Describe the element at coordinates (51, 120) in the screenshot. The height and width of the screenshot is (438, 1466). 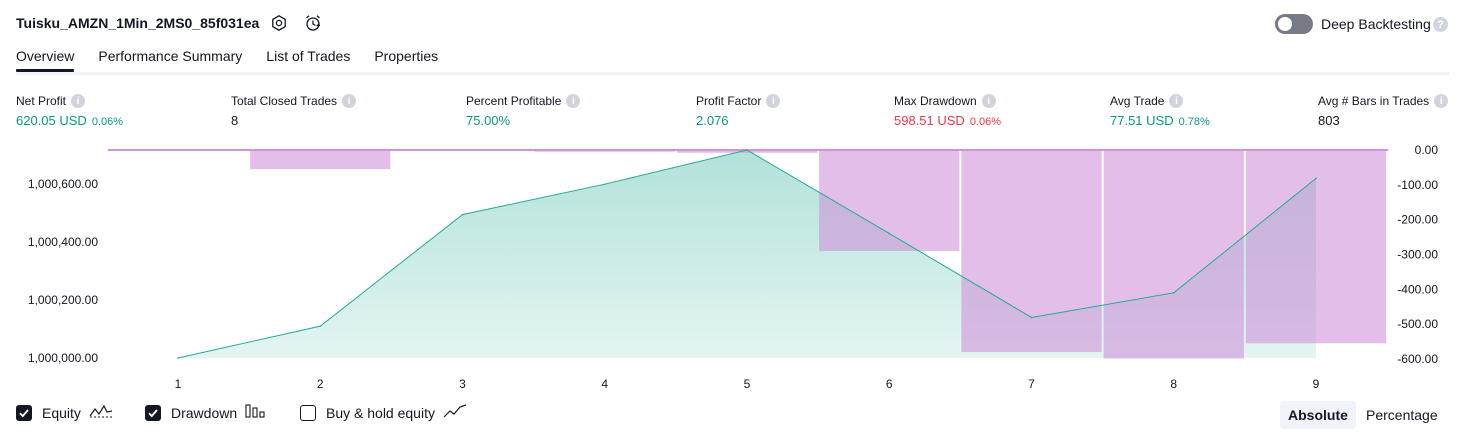
I see `metric-value: 620.05 USD` at that location.